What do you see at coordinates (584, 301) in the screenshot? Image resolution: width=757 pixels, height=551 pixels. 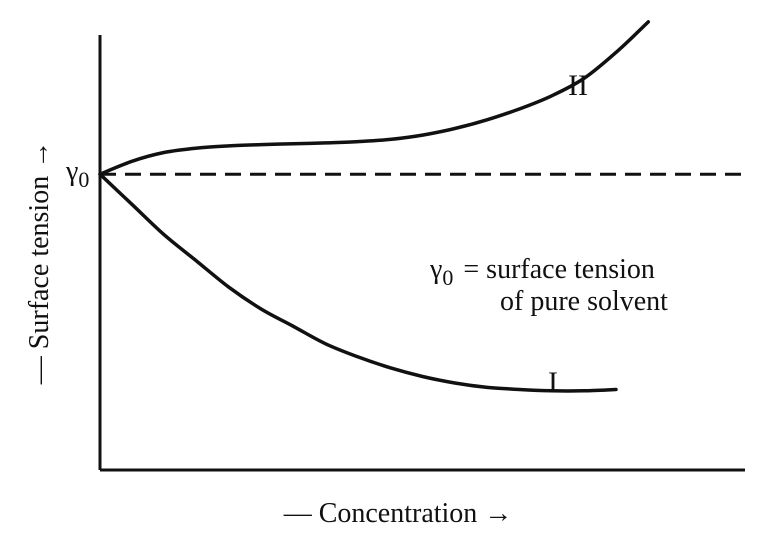 I see `annotation-line-2: of pure solvent` at bounding box center [584, 301].